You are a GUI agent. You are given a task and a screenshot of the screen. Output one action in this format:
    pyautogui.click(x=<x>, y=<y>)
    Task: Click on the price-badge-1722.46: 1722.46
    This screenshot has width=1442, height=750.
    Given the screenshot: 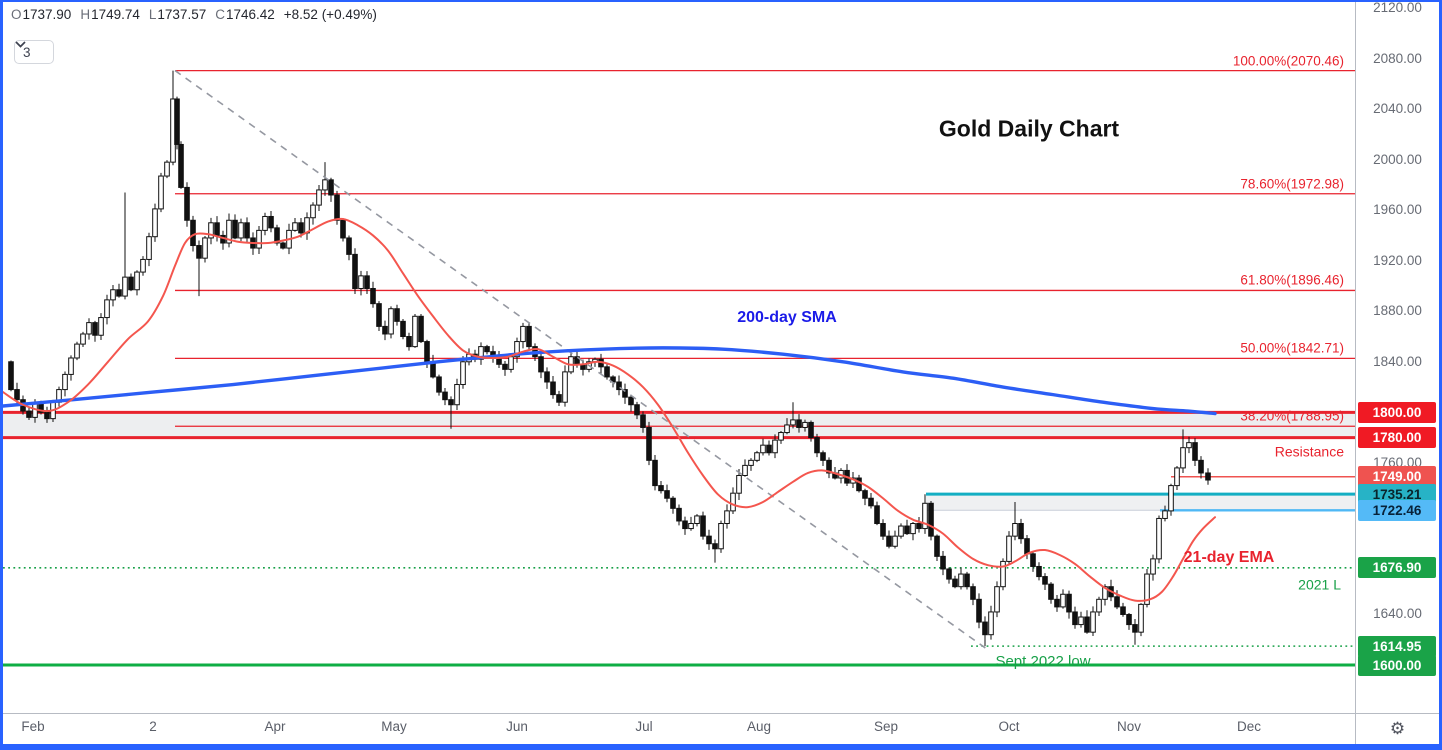 What is the action you would take?
    pyautogui.click(x=1397, y=510)
    